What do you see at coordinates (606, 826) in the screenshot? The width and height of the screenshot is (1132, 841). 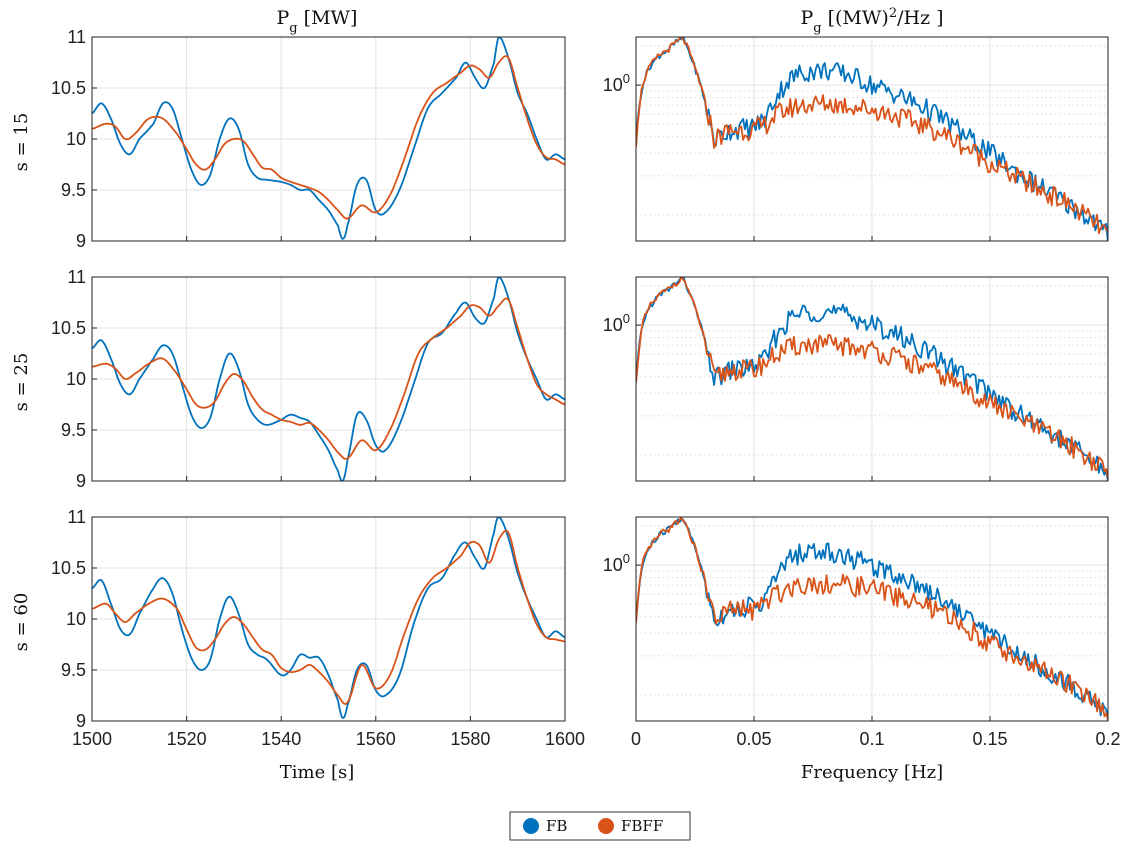 I see `legend-marker-fbff` at bounding box center [606, 826].